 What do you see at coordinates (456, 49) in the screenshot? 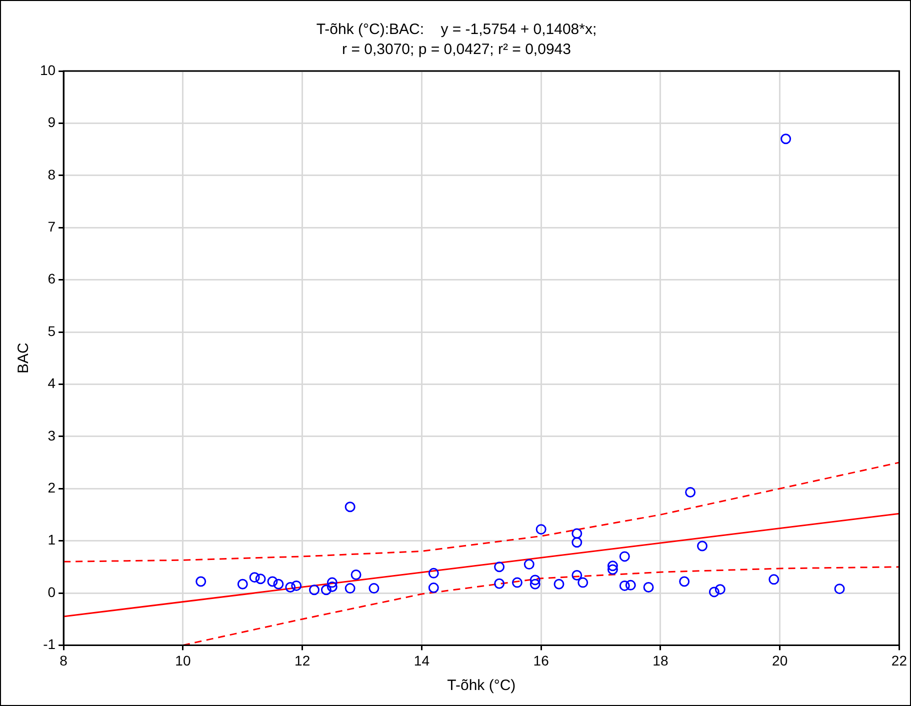
I see `chart-subtitle: r = 0,3070; p = 0,0427; r² = 0,0943` at bounding box center [456, 49].